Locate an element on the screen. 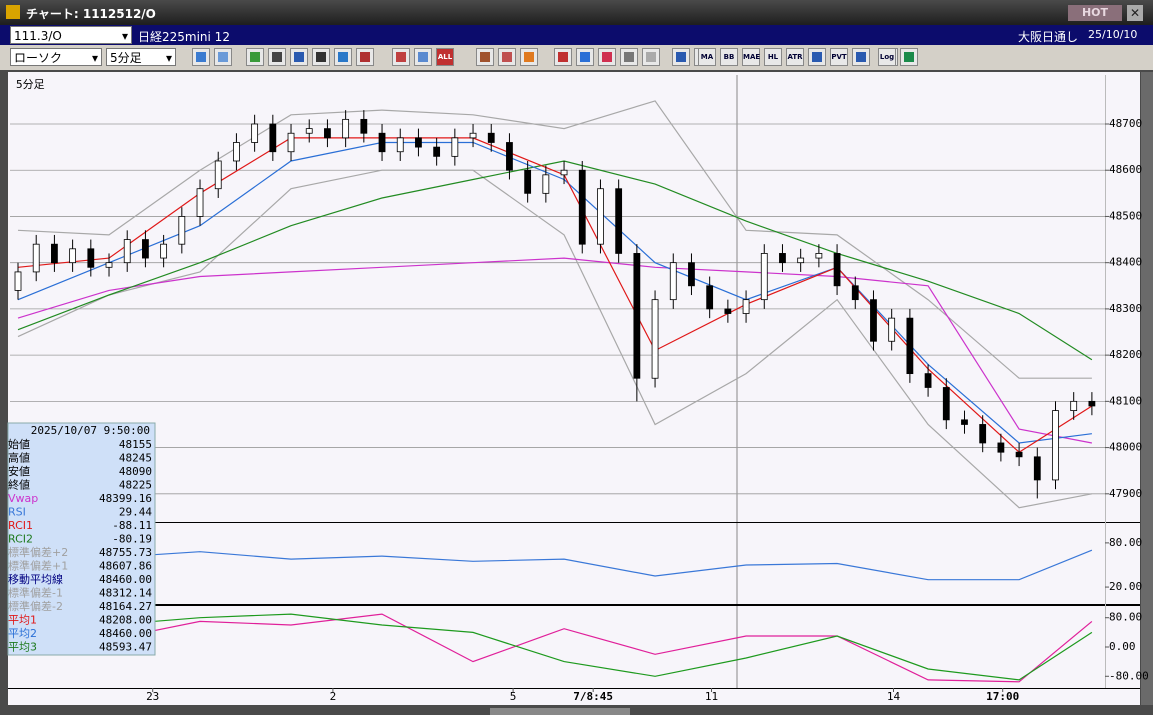 The height and width of the screenshot is (715, 1153). info-value: 48225 is located at coordinates (135, 485).